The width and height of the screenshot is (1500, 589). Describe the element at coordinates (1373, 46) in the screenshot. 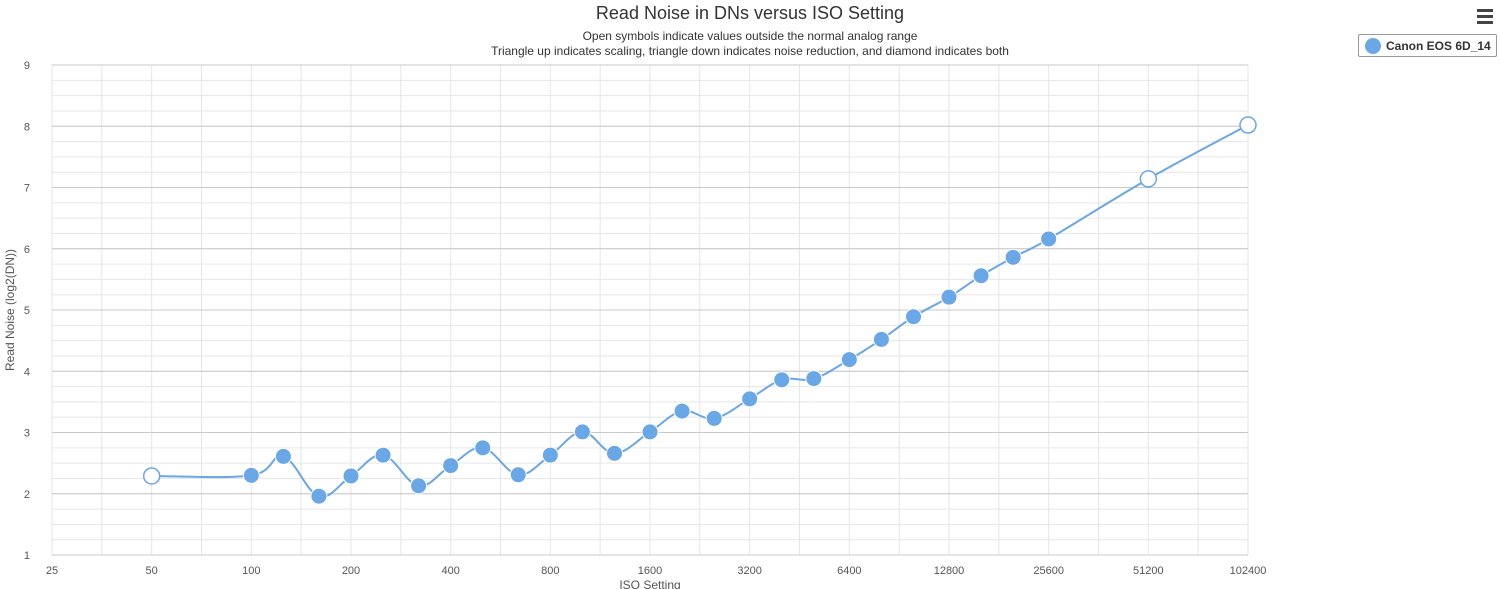

I see `legend-marker-icon` at that location.